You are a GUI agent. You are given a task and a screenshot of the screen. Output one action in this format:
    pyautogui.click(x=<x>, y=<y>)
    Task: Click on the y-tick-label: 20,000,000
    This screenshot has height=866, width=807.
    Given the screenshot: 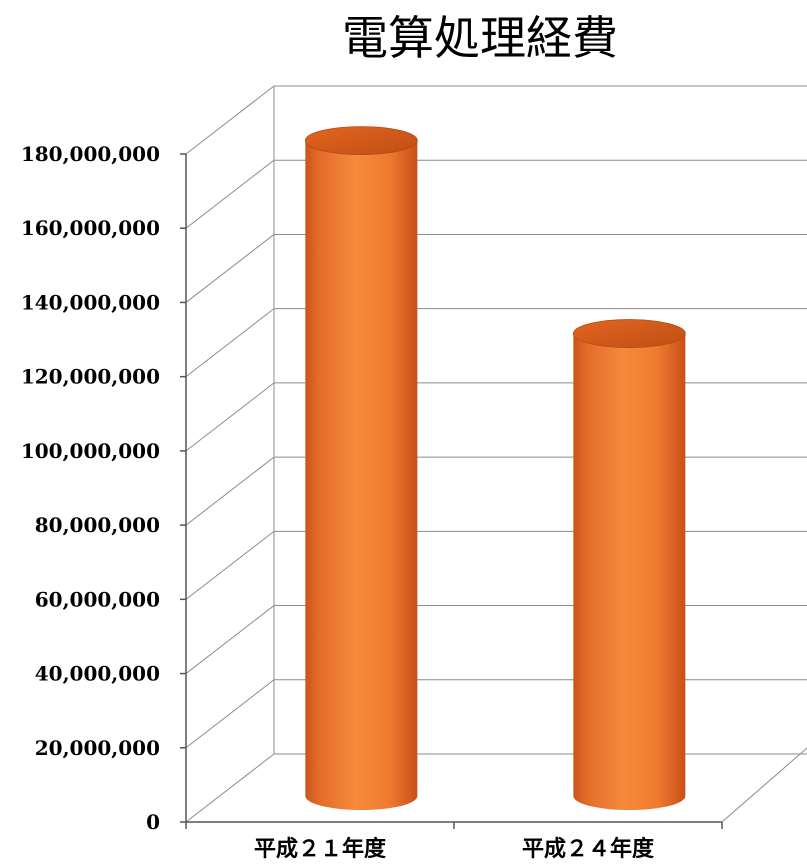 What is the action you would take?
    pyautogui.click(x=97, y=748)
    